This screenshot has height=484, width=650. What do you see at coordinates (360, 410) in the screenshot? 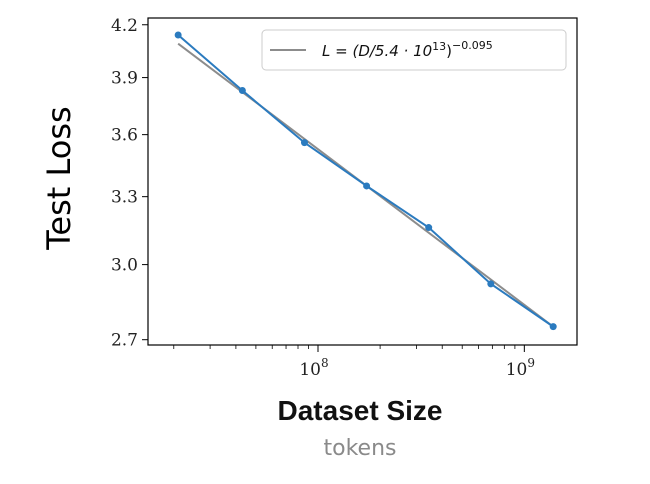
I see `x-axis-label: Dataset Size` at bounding box center [360, 410].